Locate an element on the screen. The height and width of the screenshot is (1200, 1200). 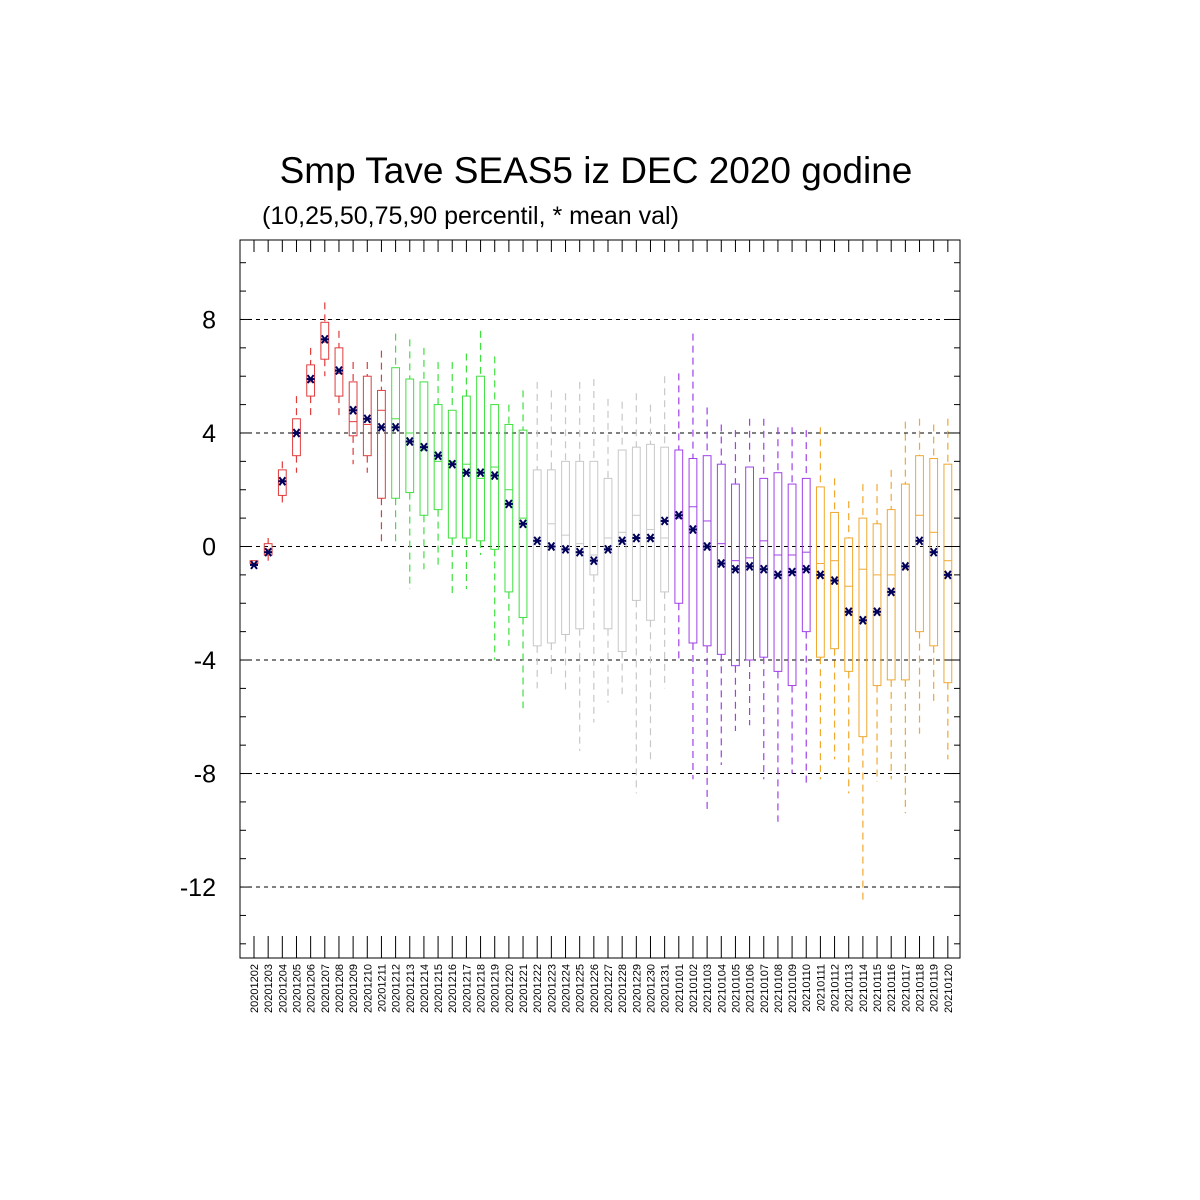
y-tick-label: 8 is located at coordinates (209, 320).